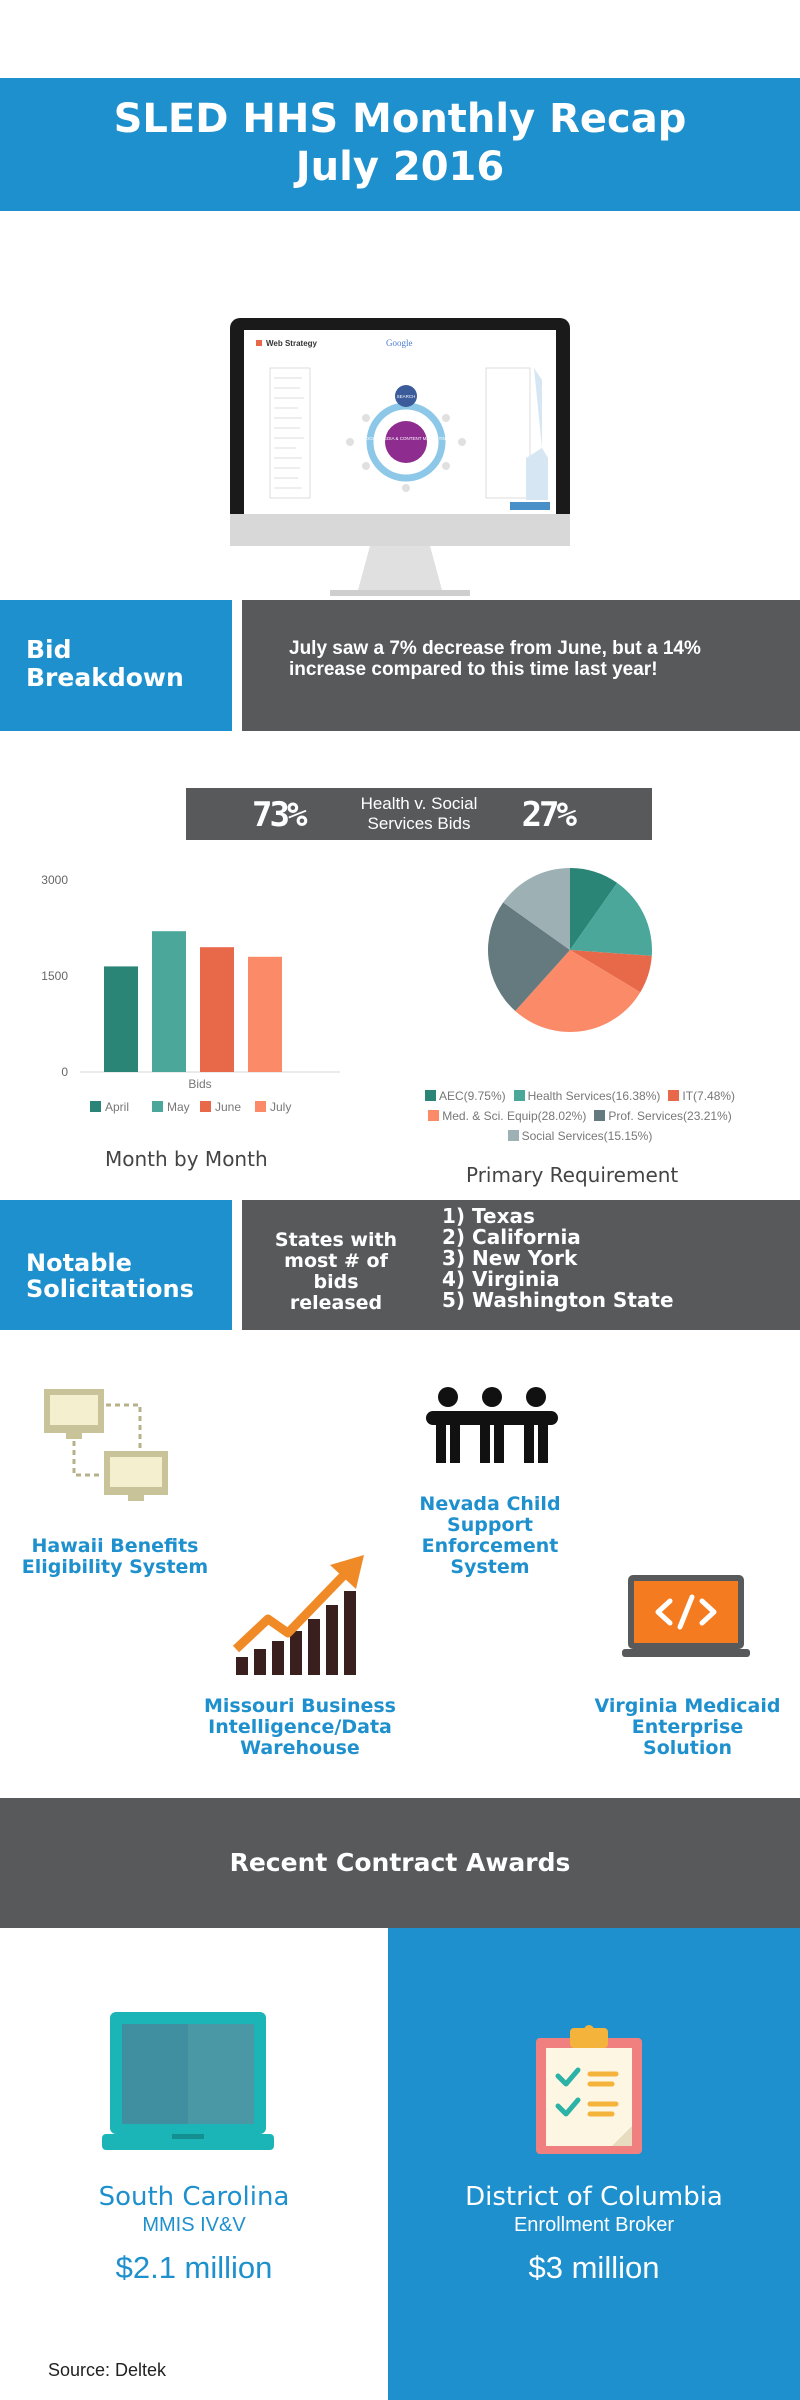  I want to click on notable-solicitations-label: Notable Solicitations, so click(116, 1265).